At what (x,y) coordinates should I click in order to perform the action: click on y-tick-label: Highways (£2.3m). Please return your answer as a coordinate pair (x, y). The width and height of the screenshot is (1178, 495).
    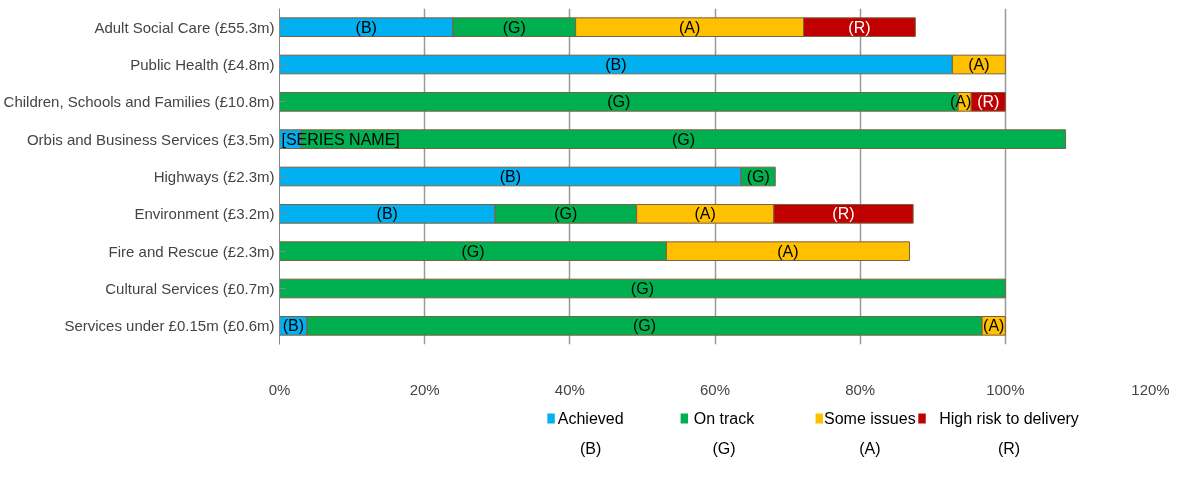
    Looking at the image, I should click on (214, 176).